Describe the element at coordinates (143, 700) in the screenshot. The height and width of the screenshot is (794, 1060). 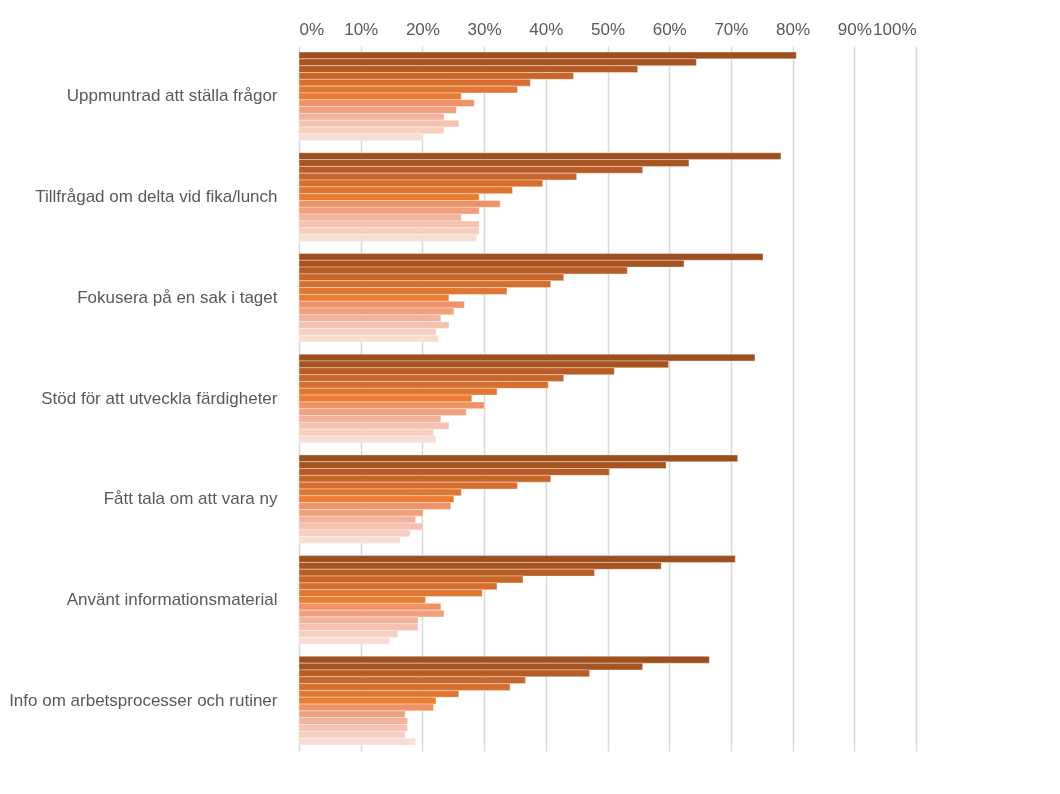
I see `y-tick-label: Info om arbetsprocesser och rutiner` at that location.